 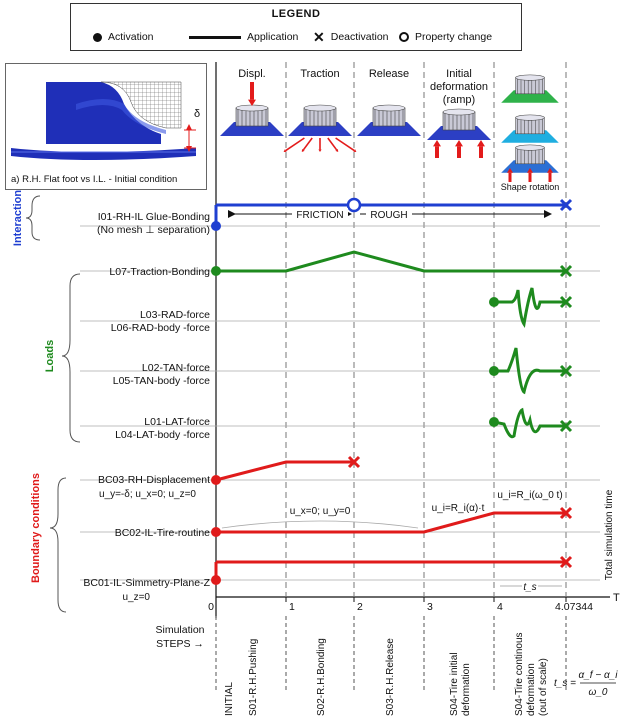 I want to click on l07-application-line, so click(x=391, y=261).